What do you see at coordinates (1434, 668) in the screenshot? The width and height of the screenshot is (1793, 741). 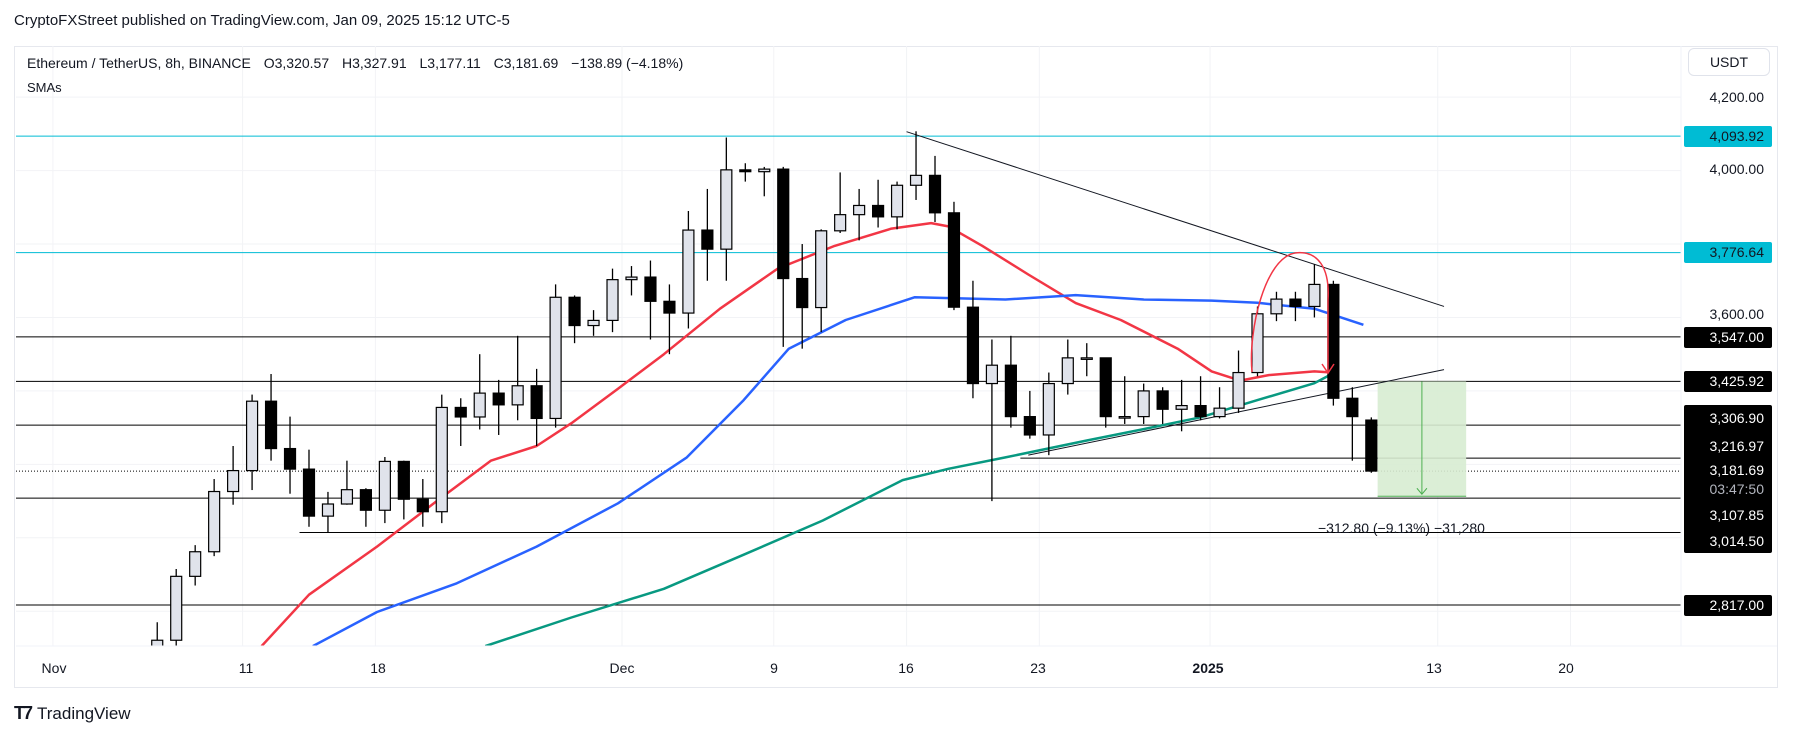 I see `time-label: 13` at bounding box center [1434, 668].